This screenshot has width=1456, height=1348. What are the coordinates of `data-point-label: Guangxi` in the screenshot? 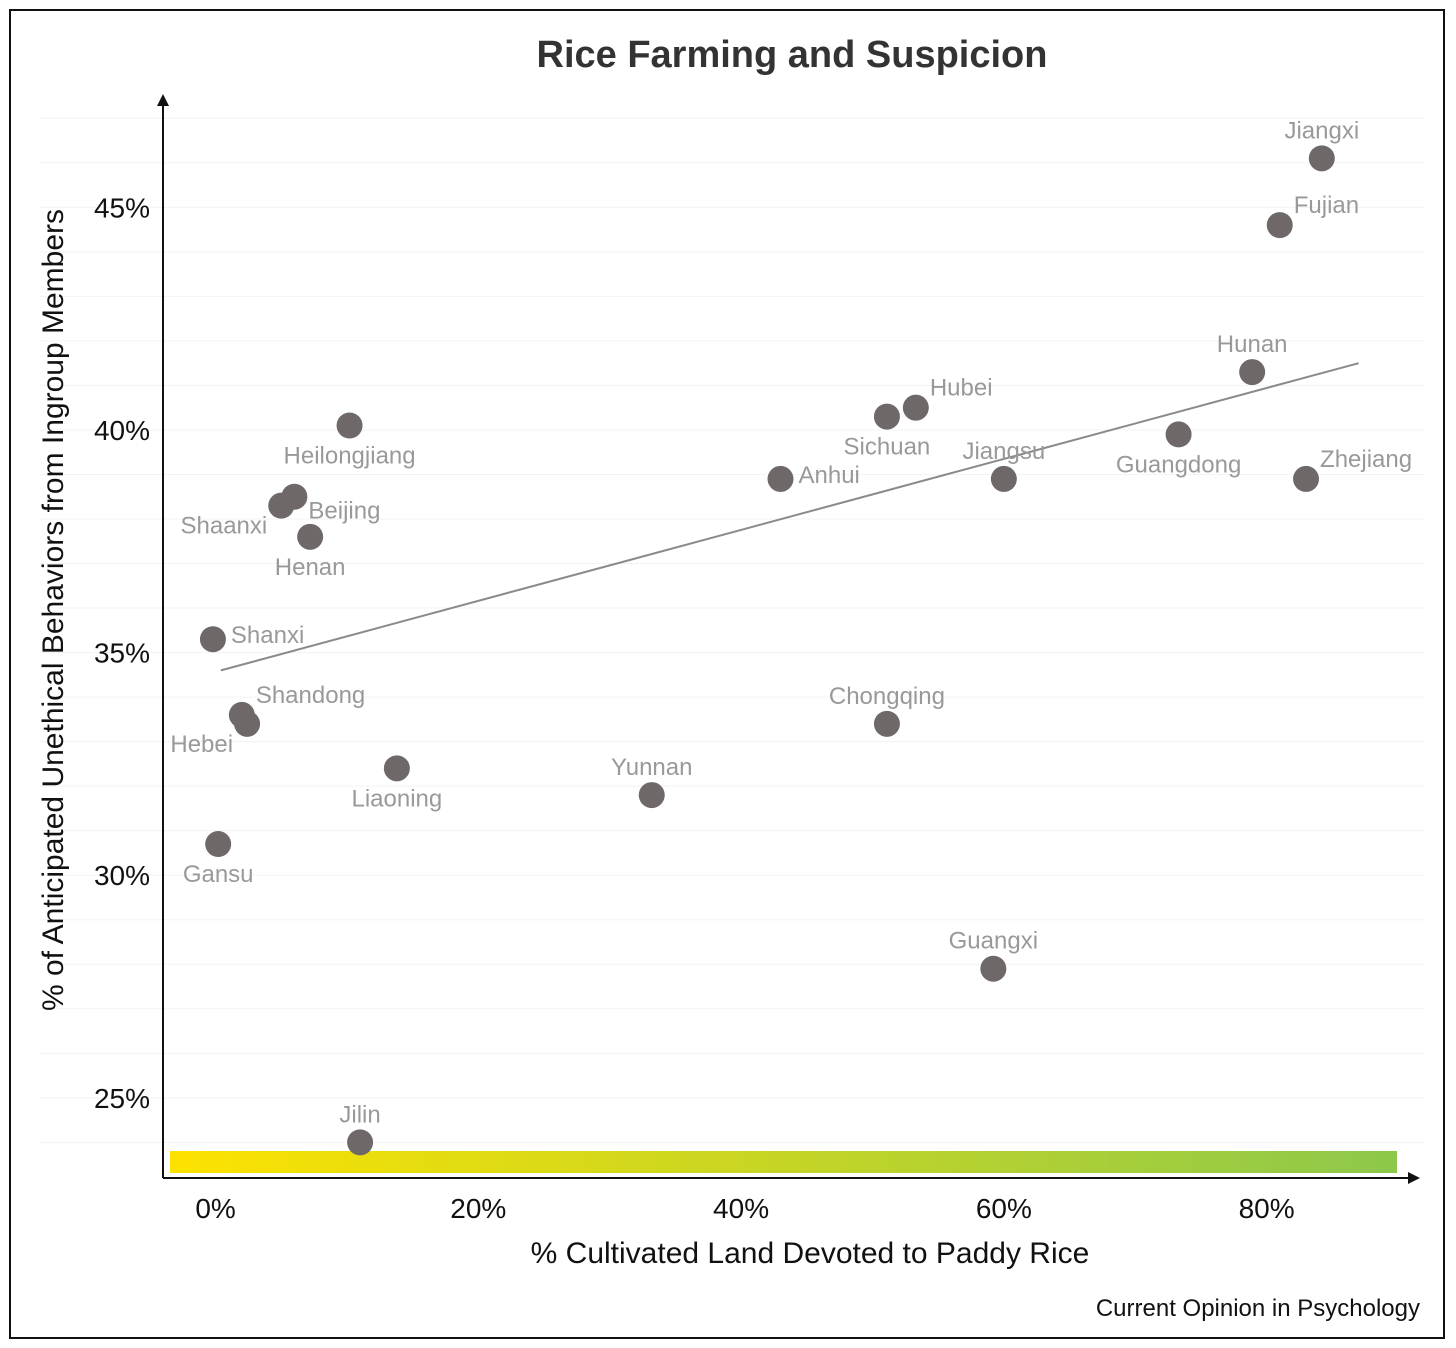 It's located at (993, 941).